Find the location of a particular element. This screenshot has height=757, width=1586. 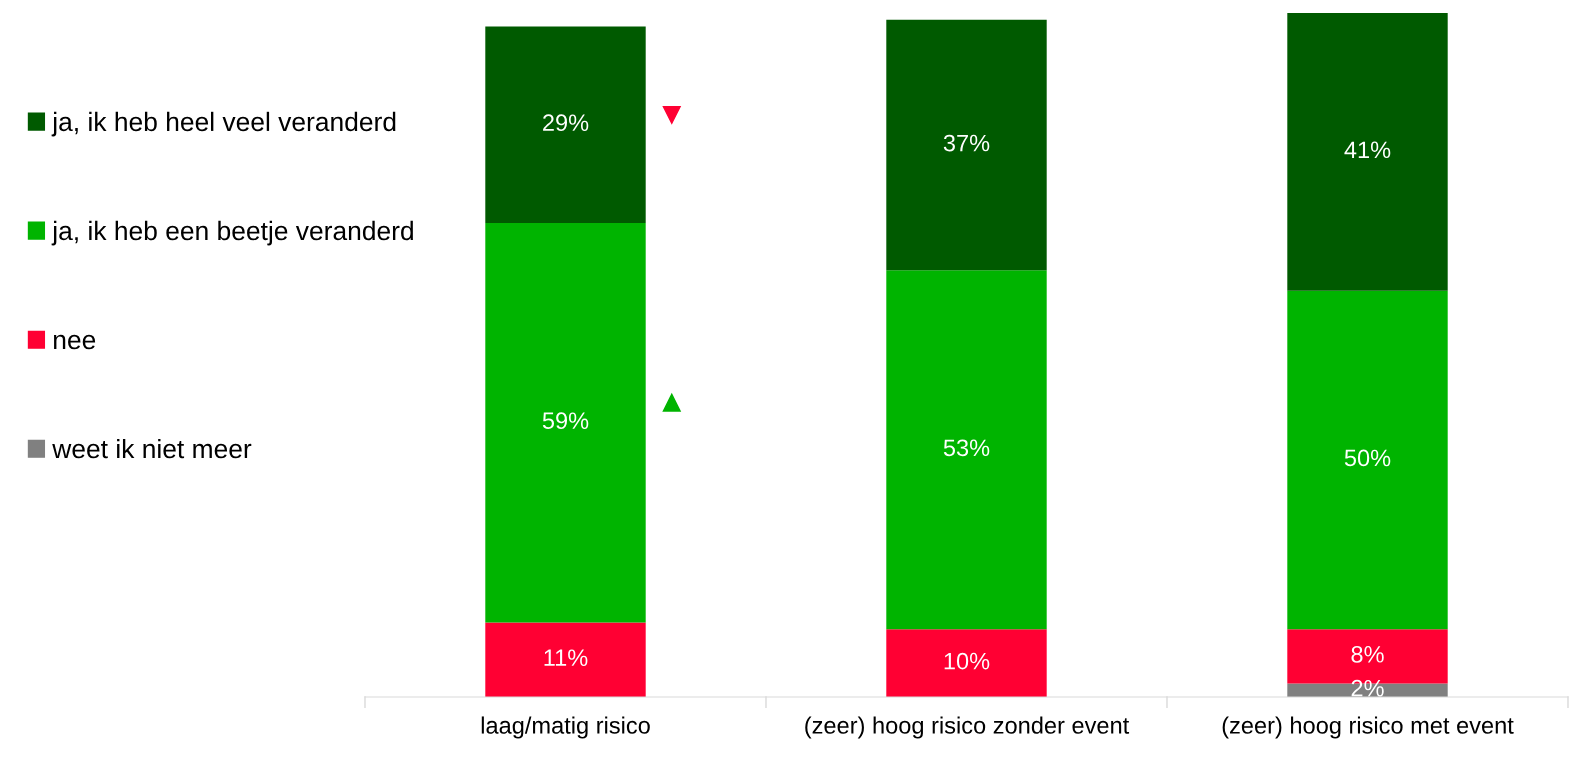

data-label: 53% is located at coordinates (966, 448).